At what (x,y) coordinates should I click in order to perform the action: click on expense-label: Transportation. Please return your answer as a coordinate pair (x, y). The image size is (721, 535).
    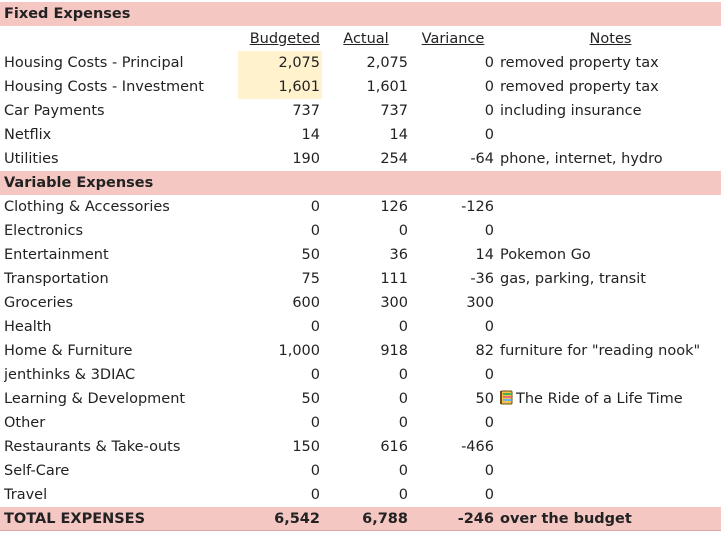
    Looking at the image, I should click on (56, 279).